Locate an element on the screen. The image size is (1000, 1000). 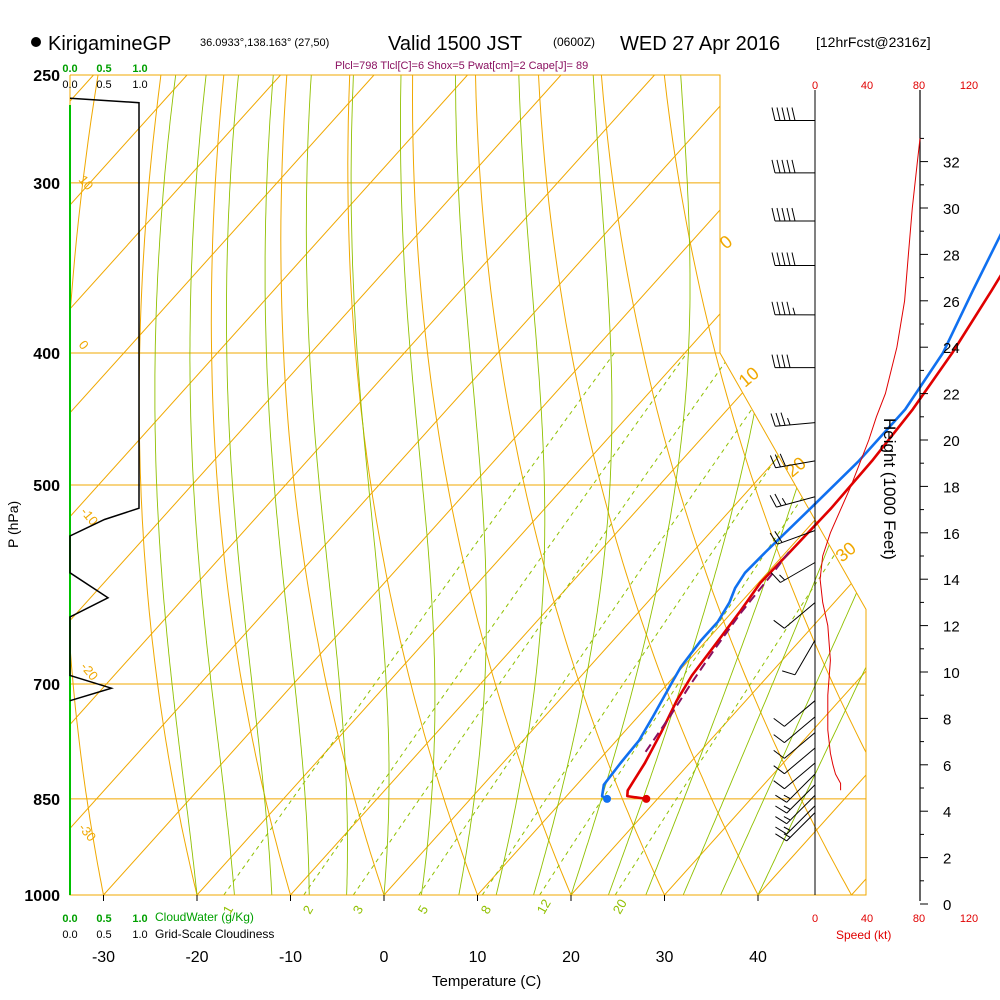
zulu-time: (0600Z) is located at coordinates (574, 42).